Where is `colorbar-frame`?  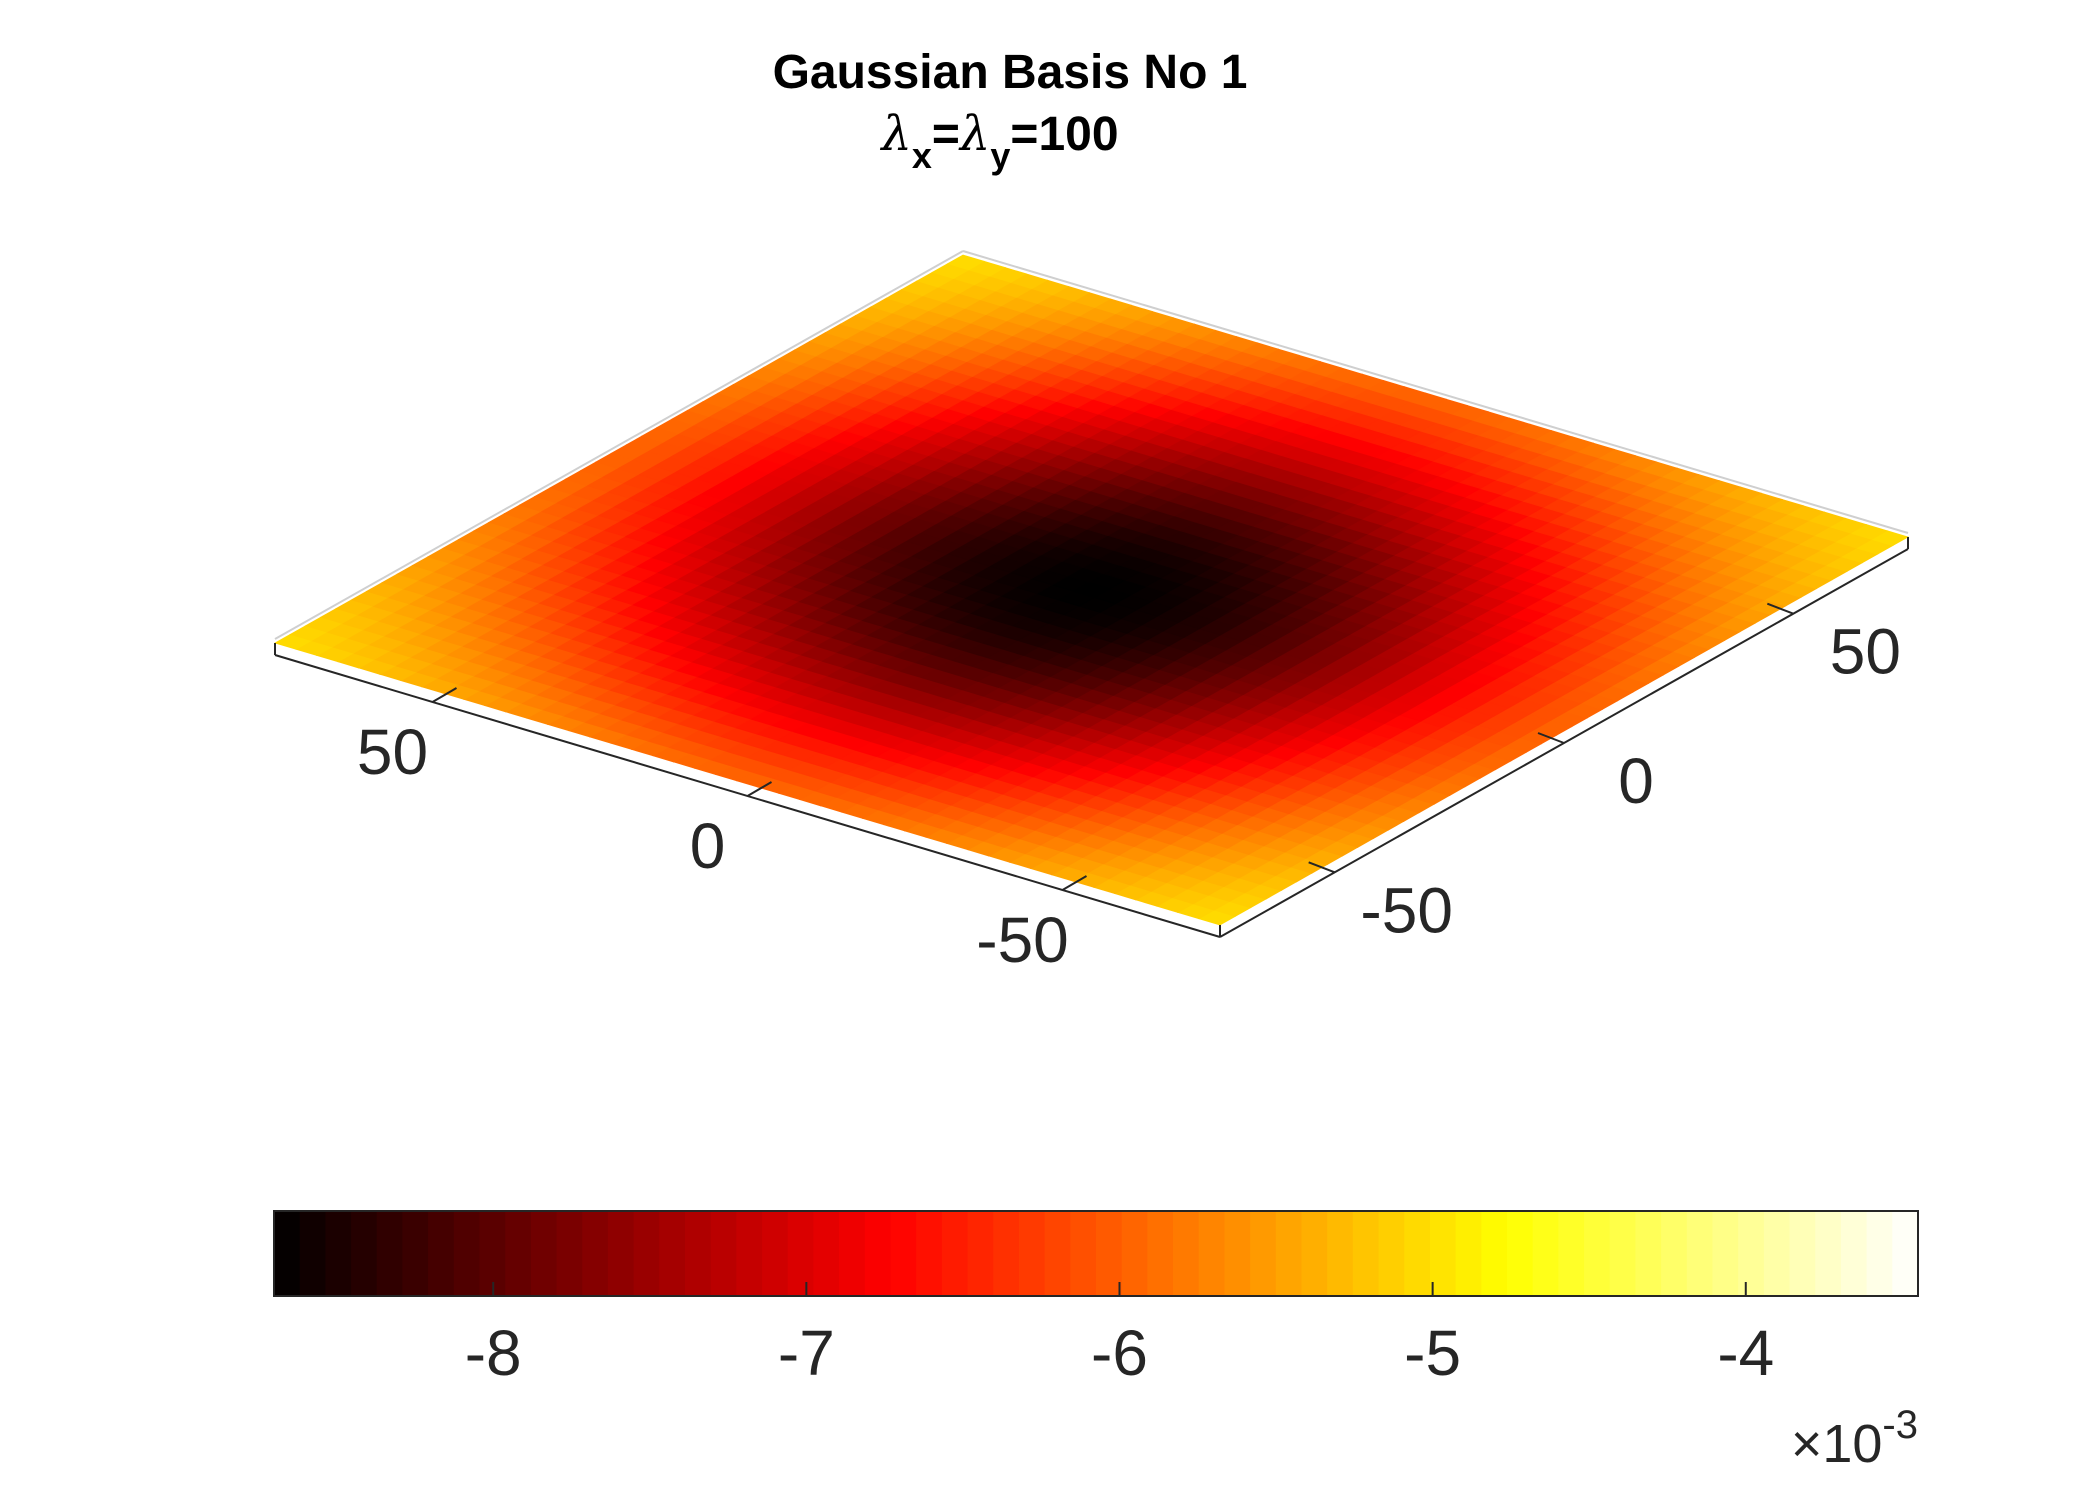 colorbar-frame is located at coordinates (1096, 1253).